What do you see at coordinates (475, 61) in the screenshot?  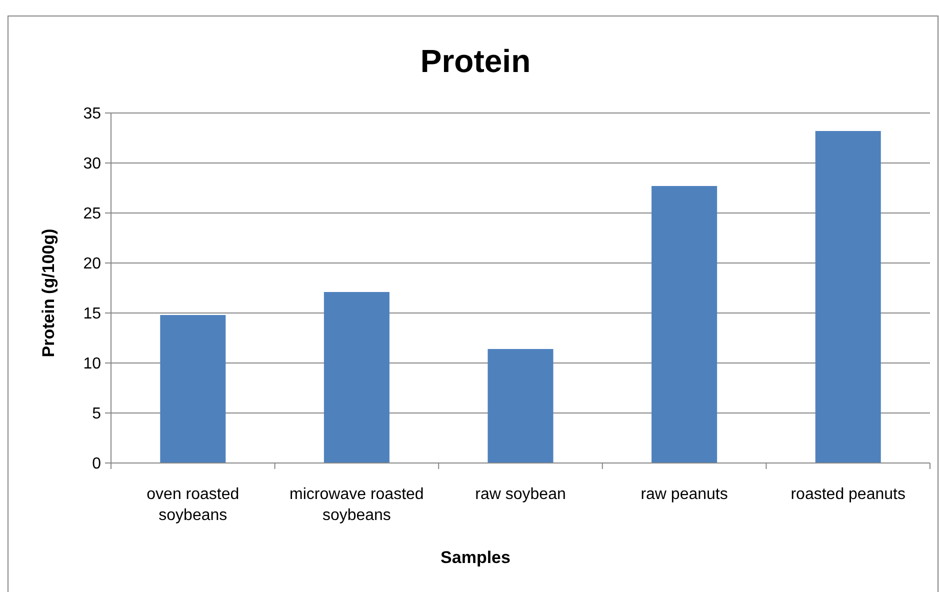 I see `chart-title: Protein` at bounding box center [475, 61].